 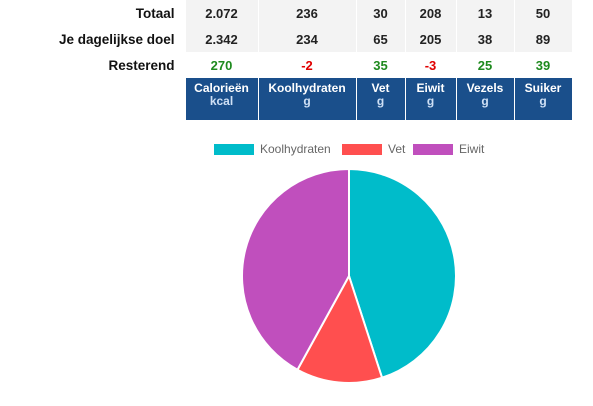 I want to click on legend-label: Koolhydraten, so click(x=295, y=149).